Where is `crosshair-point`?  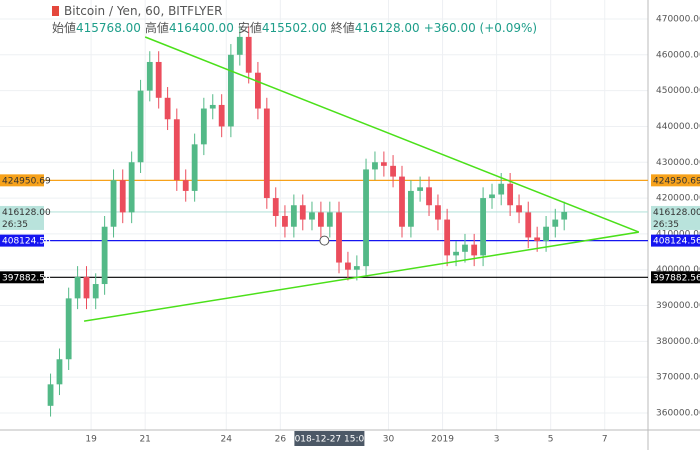
crosshair-point is located at coordinates (324, 240).